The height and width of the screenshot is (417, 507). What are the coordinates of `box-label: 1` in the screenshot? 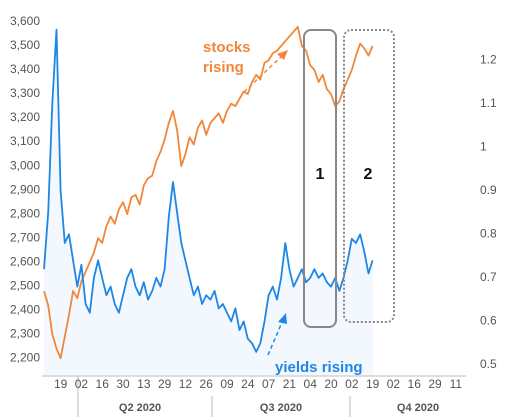 It's located at (320, 174).